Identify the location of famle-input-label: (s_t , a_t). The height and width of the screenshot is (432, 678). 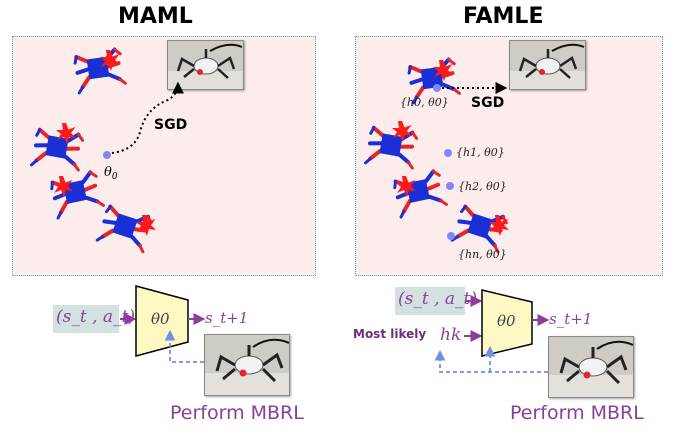
(437, 299).